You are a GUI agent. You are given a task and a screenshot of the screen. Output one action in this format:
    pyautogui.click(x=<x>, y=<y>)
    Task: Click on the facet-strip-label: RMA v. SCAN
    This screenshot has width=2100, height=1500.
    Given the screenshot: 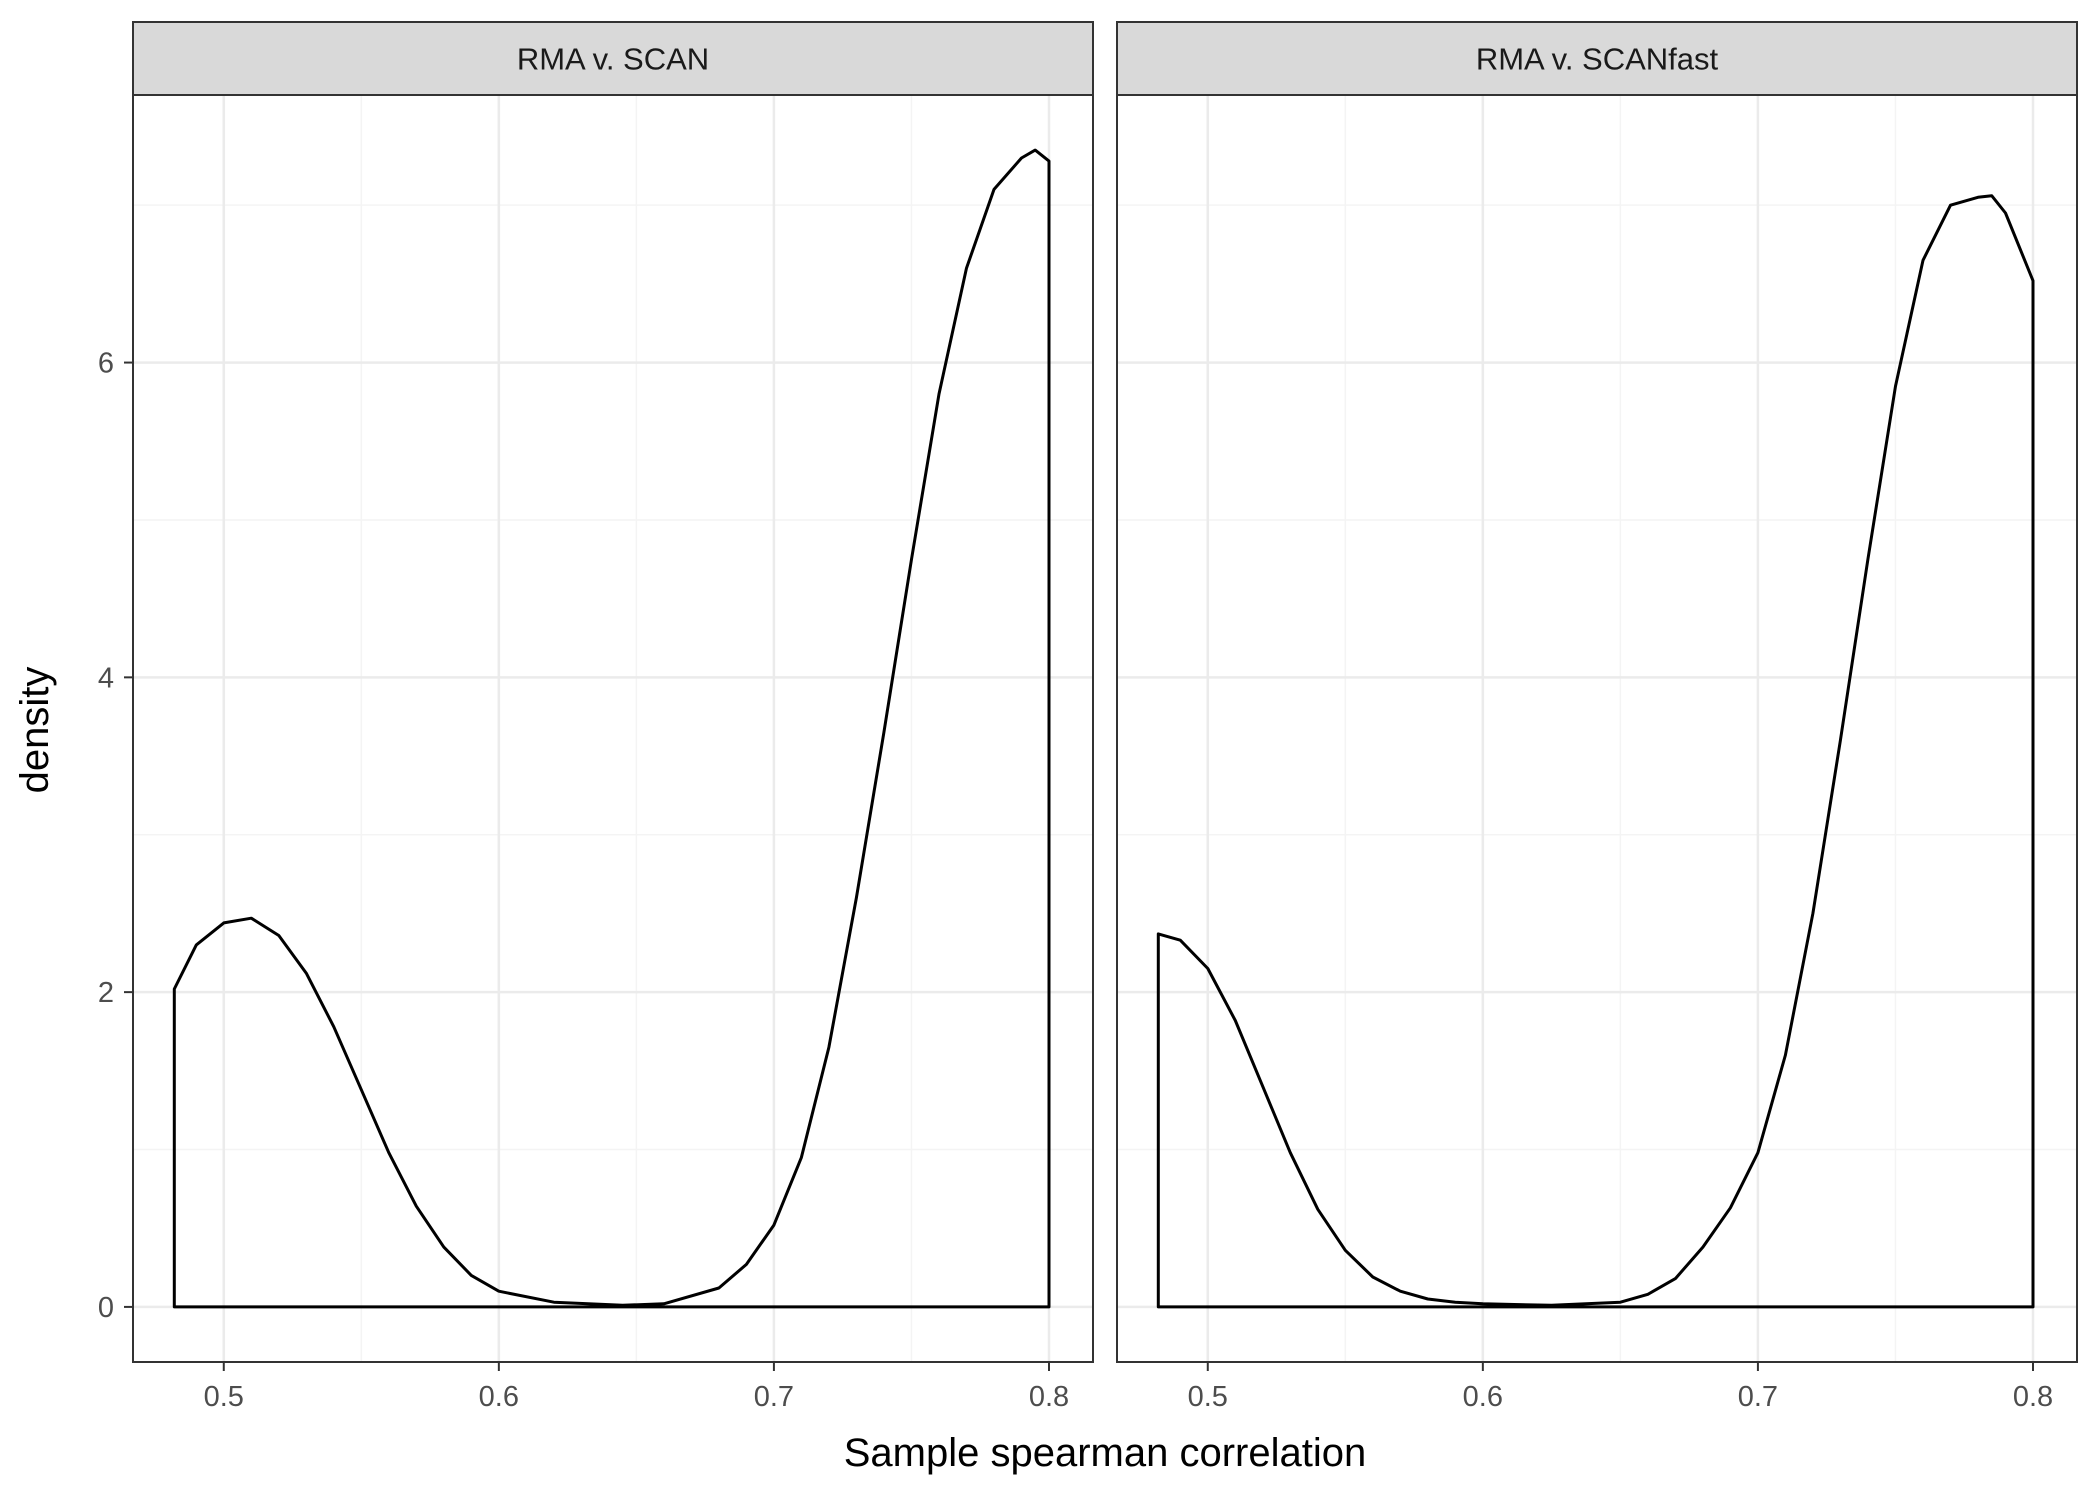 What is the action you would take?
    pyautogui.click(x=613, y=59)
    